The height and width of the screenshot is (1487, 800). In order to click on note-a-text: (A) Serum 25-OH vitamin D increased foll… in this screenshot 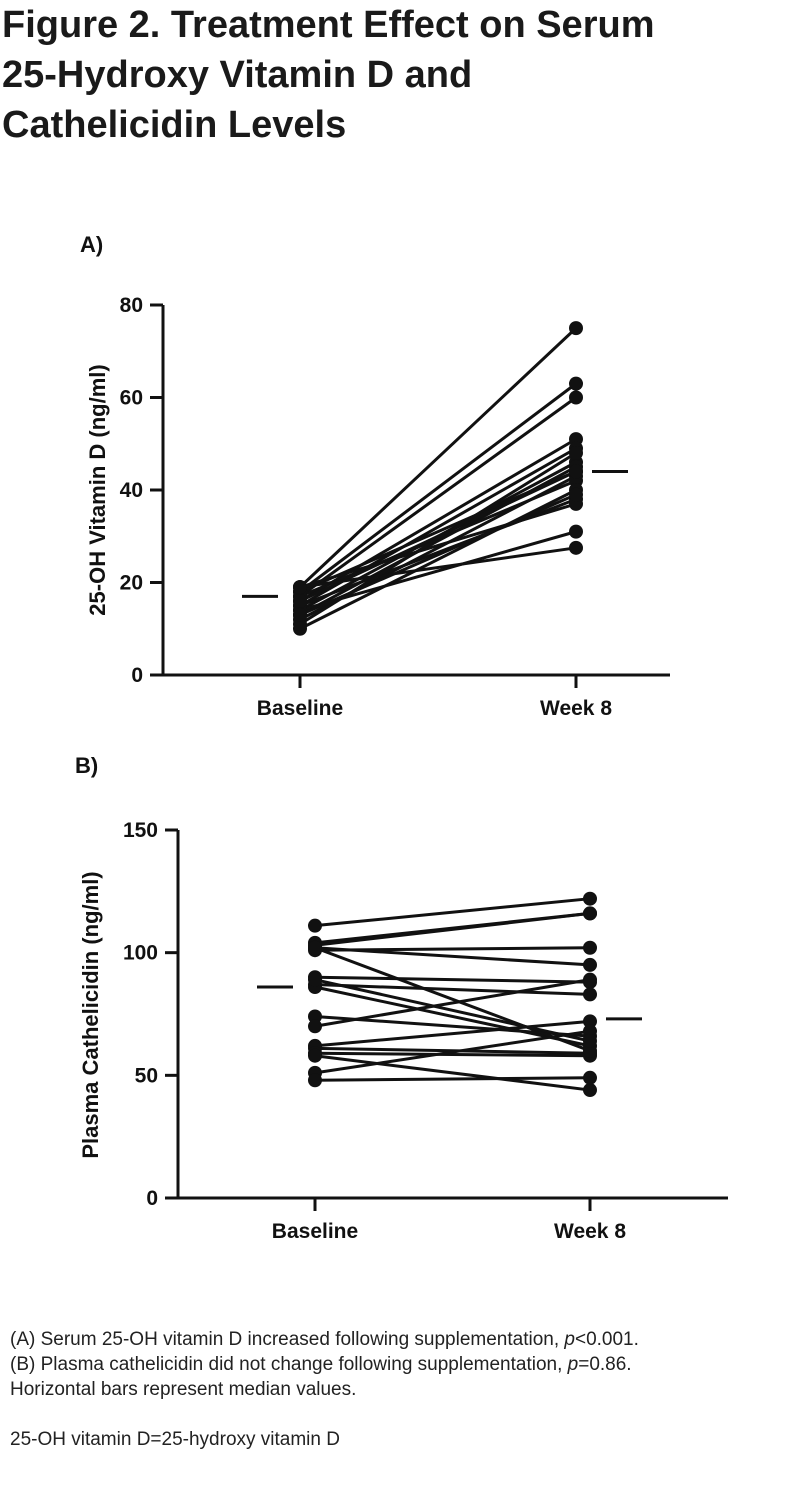, I will do `click(287, 1339)`.